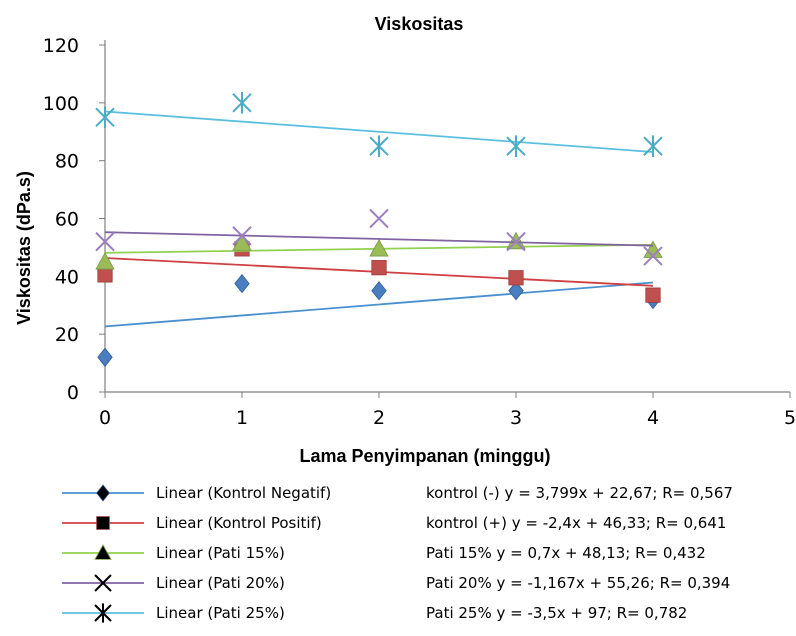  I want to click on legend-star-marker, so click(103, 613).